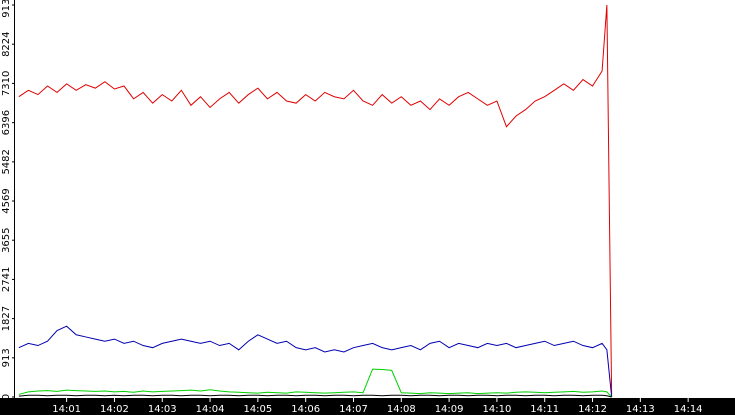  What do you see at coordinates (6, 318) in the screenshot?
I see `y-tick-label: 1827` at bounding box center [6, 318].